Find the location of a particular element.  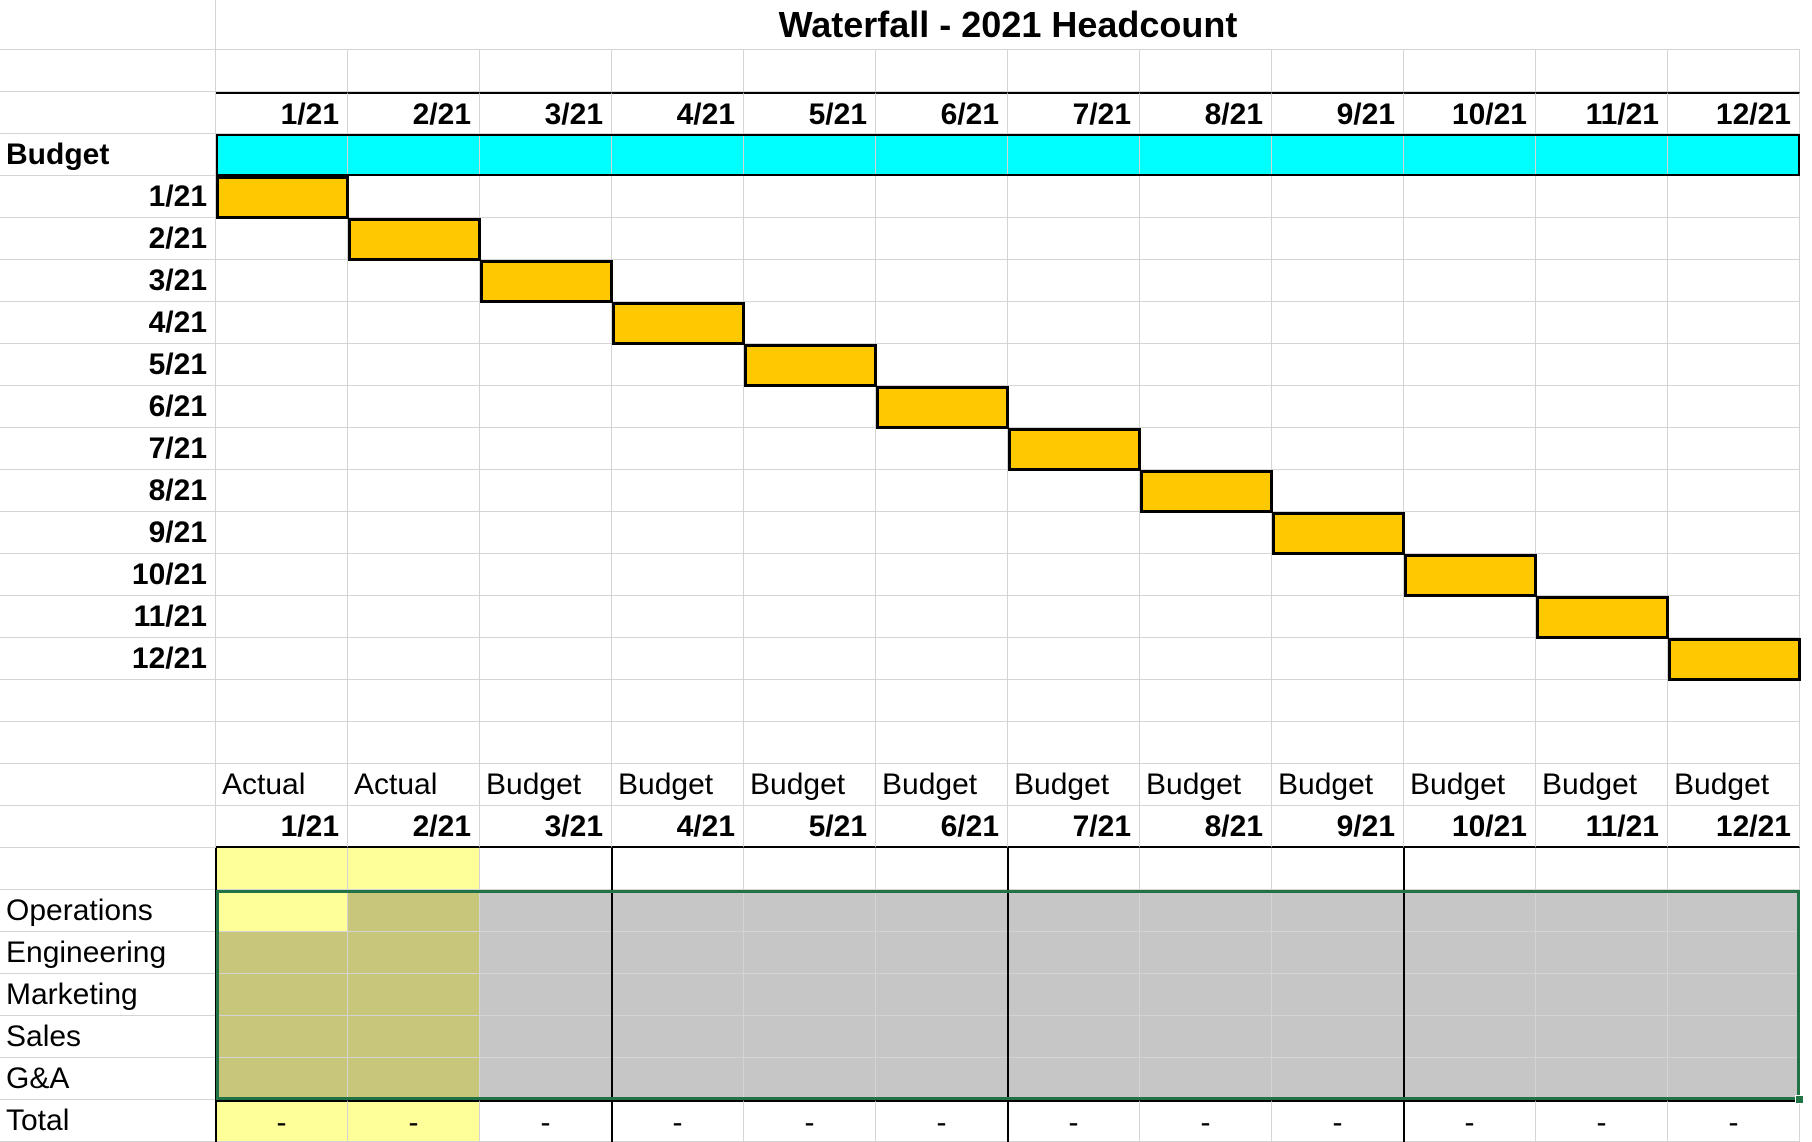

month-header-cell: 9/21 is located at coordinates (1338, 827).